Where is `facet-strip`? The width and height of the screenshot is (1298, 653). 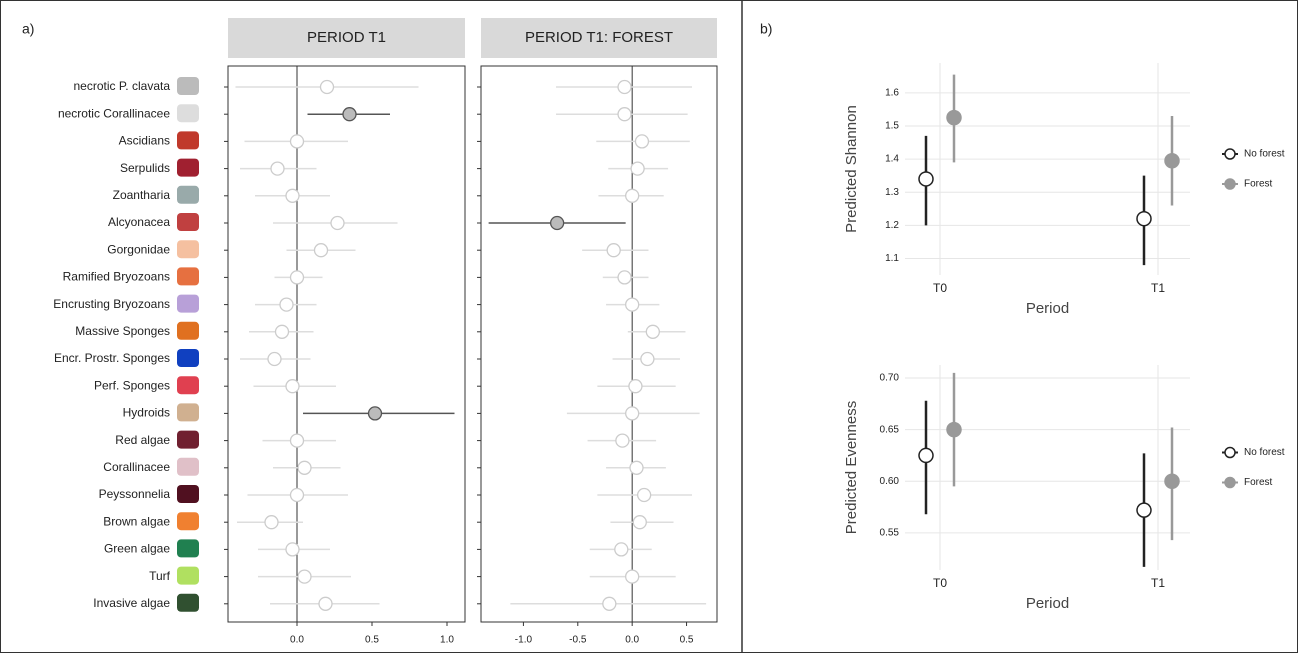
facet-strip is located at coordinates (346, 38).